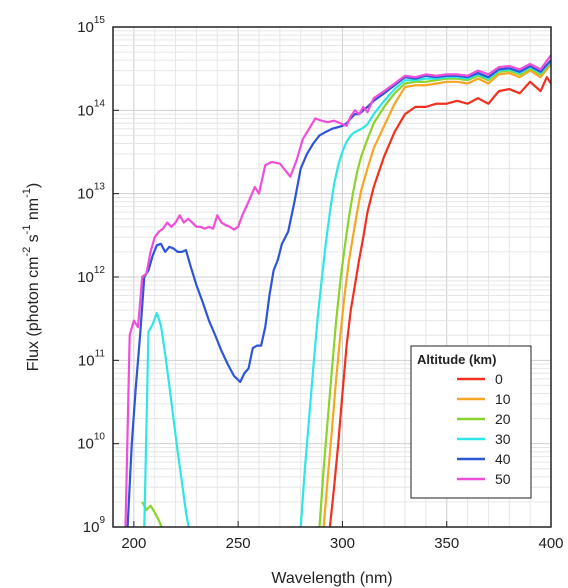 The width and height of the screenshot is (568, 588). I want to click on y-tick-label: 1011, so click(92, 358).